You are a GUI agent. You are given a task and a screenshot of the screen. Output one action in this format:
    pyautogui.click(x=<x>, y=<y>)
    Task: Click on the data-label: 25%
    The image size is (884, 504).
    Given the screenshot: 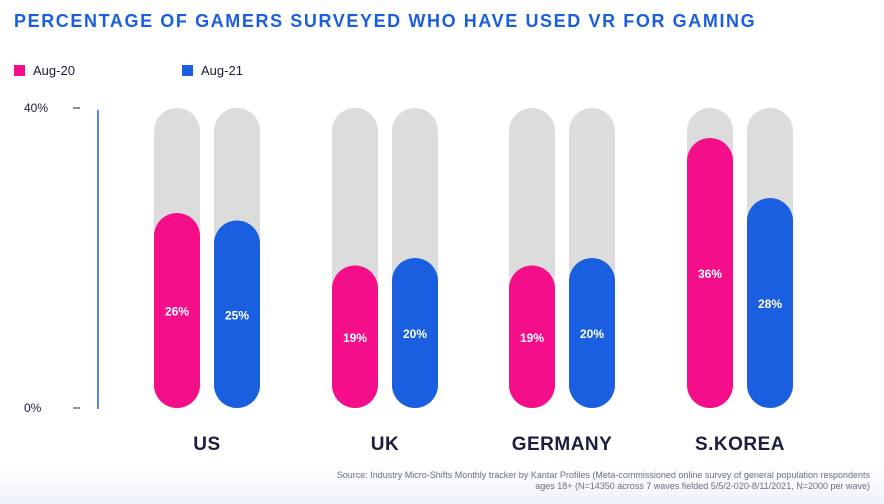 What is the action you would take?
    pyautogui.click(x=237, y=315)
    